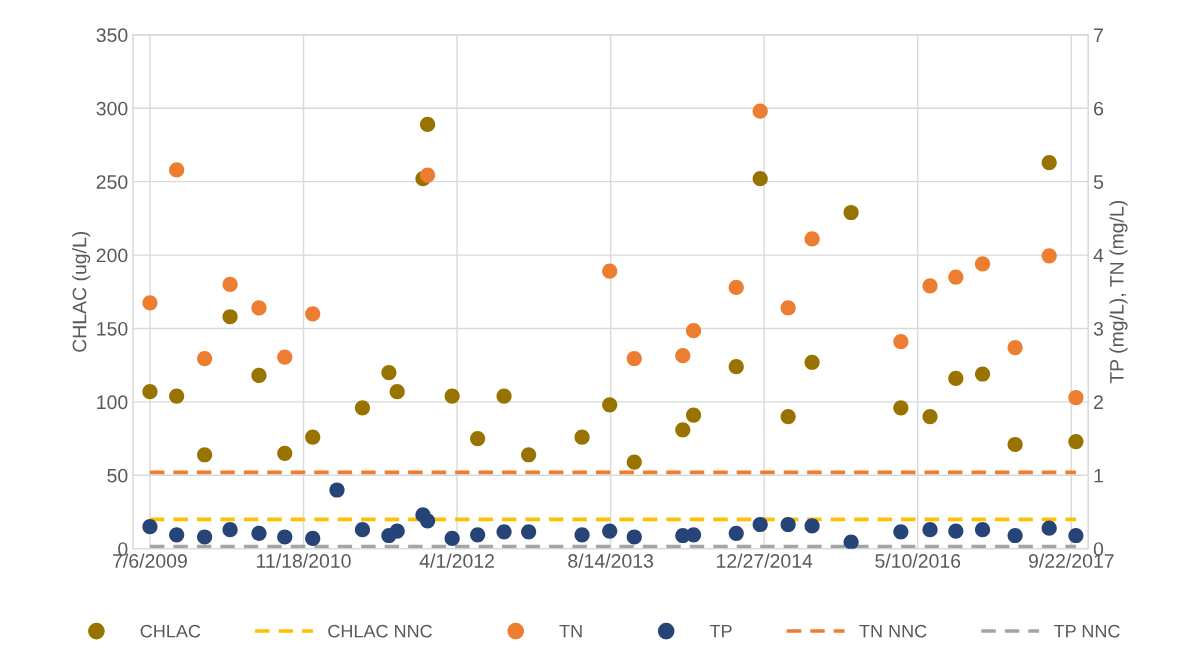 This screenshot has height=670, width=1188. What do you see at coordinates (720, 631) in the screenshot?
I see `legend-label: TP` at bounding box center [720, 631].